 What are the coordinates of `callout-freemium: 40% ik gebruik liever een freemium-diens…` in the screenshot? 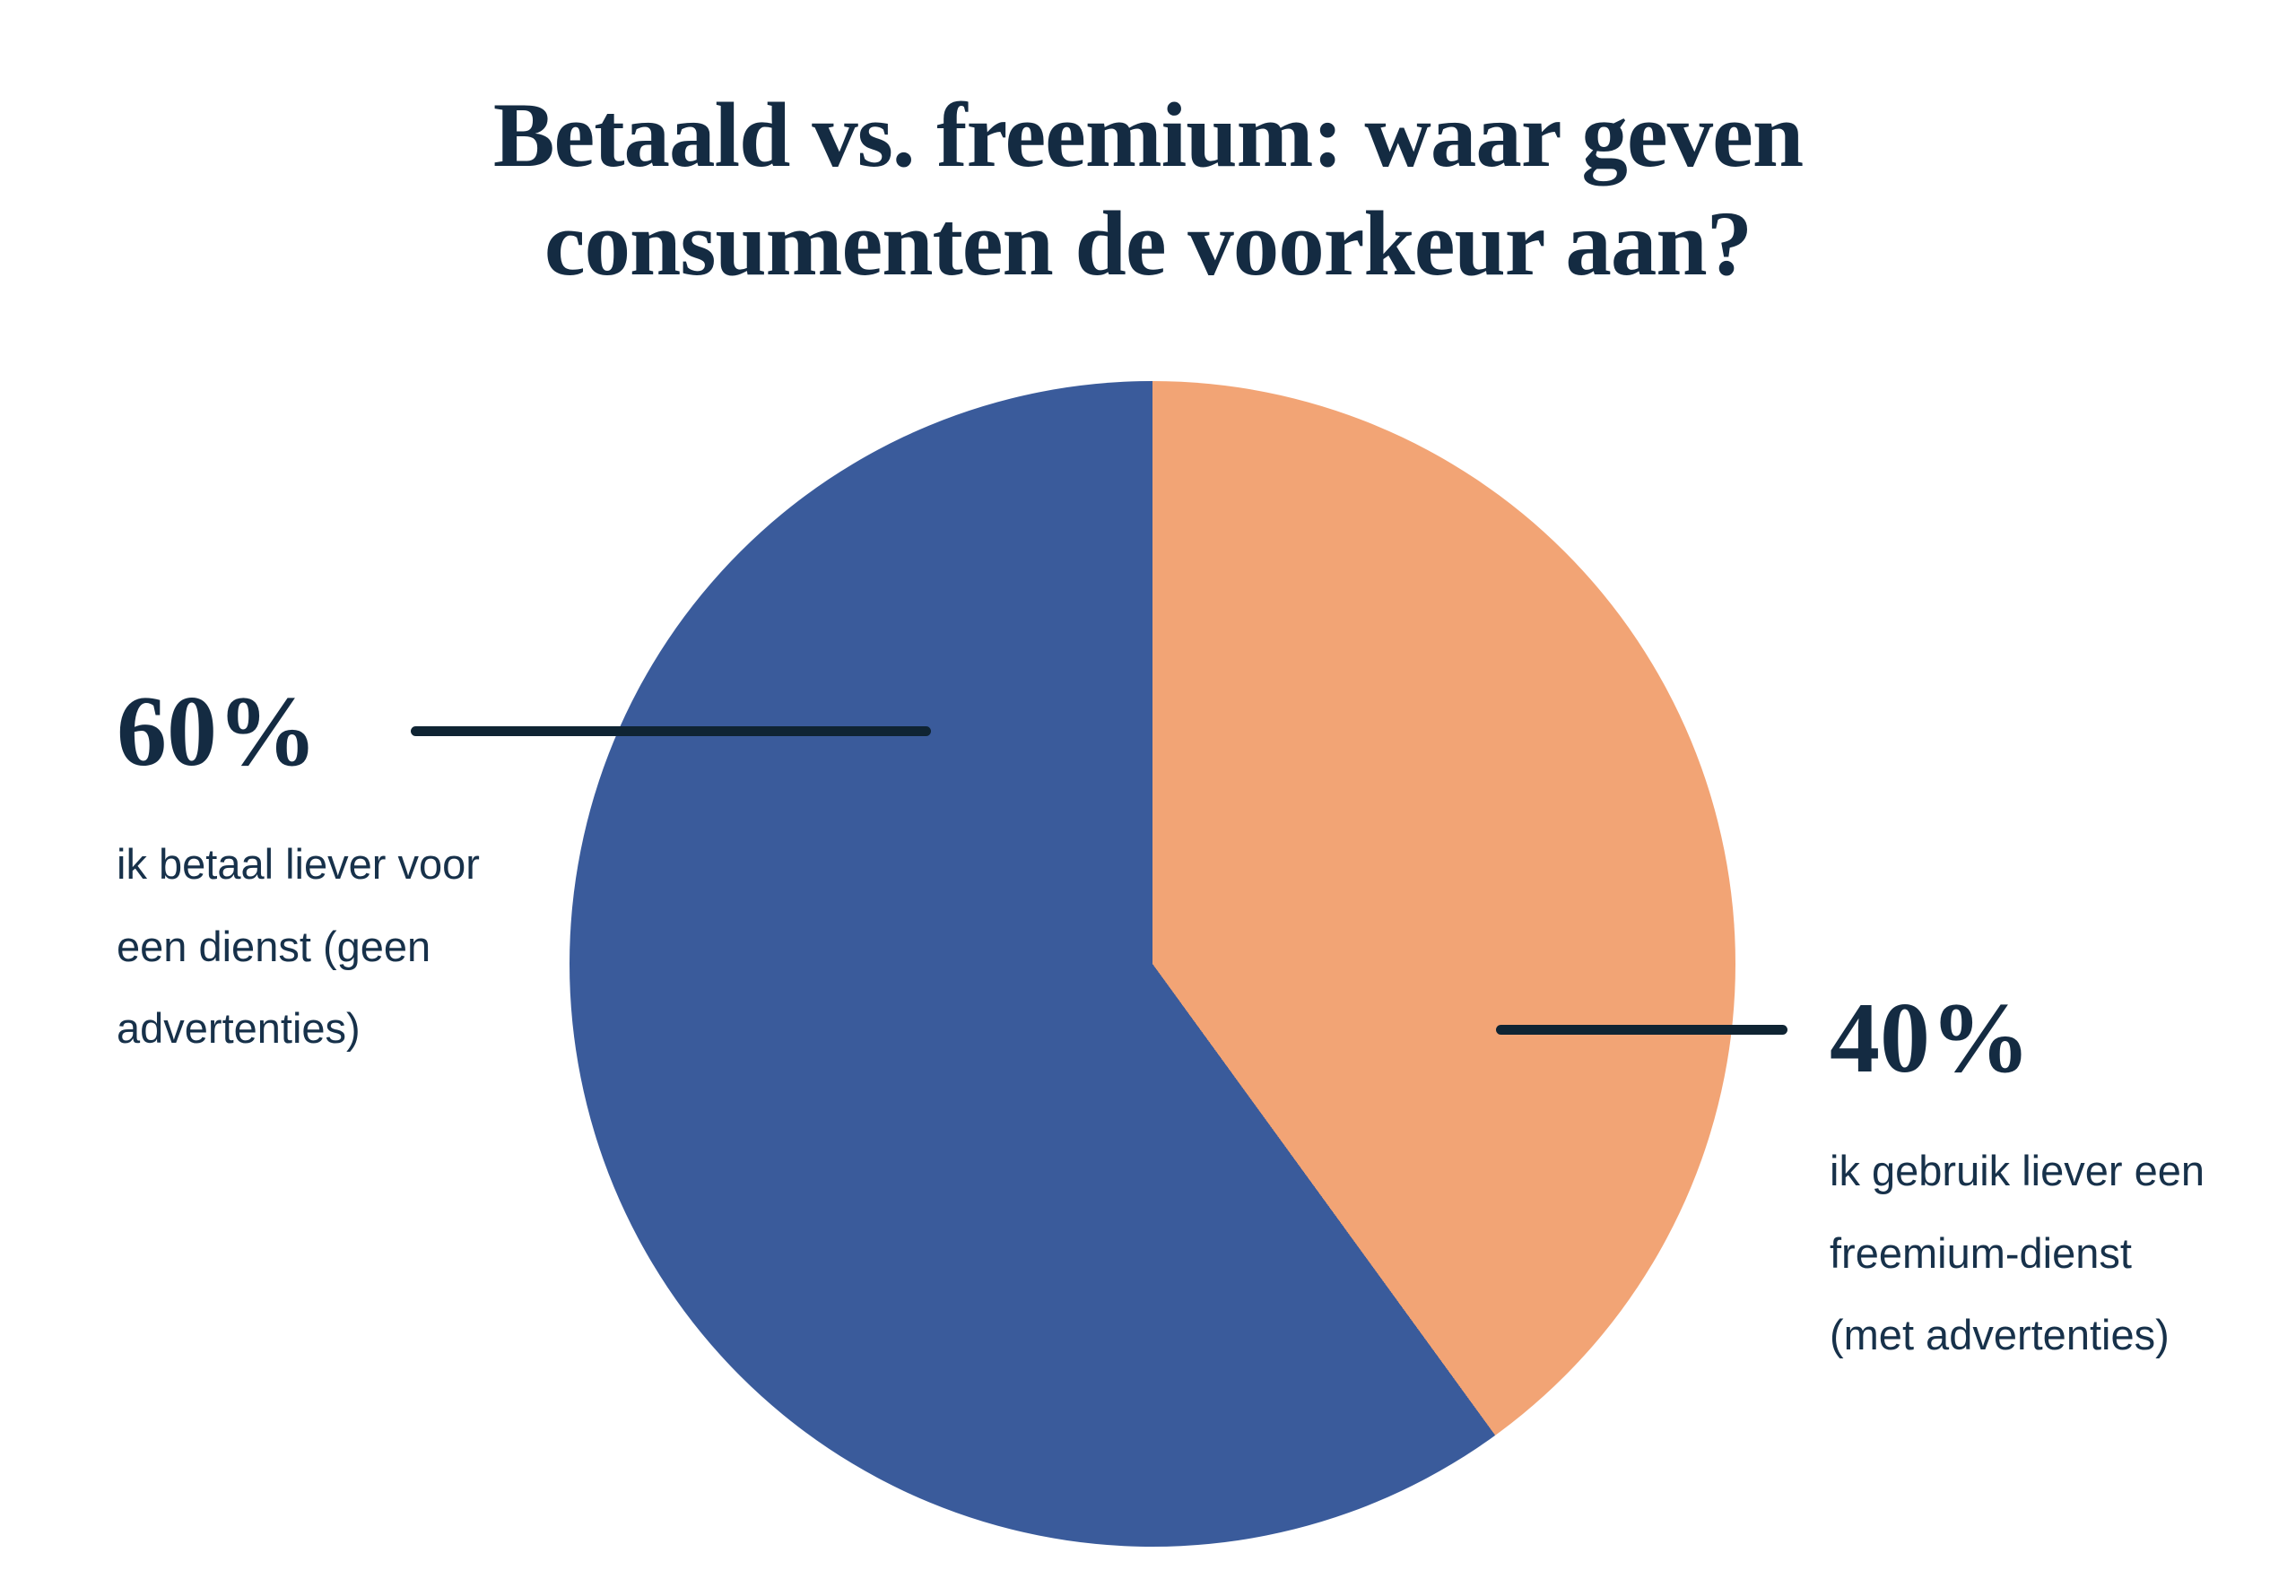 It's located at (2063, 1182).